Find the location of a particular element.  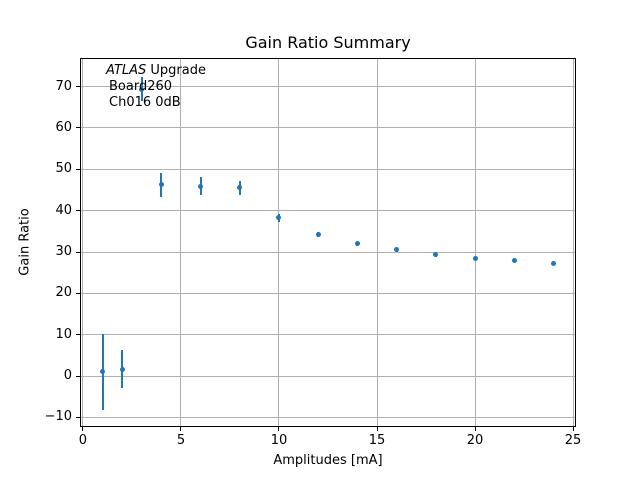

y-tick-label: 40 is located at coordinates (63, 210).